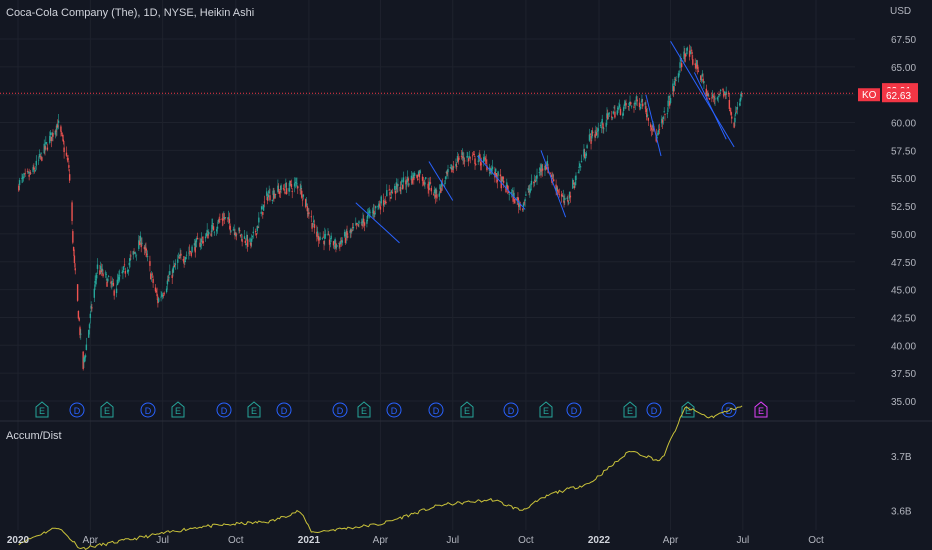  What do you see at coordinates (415, 540) in the screenshot?
I see `time-axis: 2020 Apr Jul Oct 2021 Apr Jul Oct 2022 Apr Jul Oct` at bounding box center [415, 540].